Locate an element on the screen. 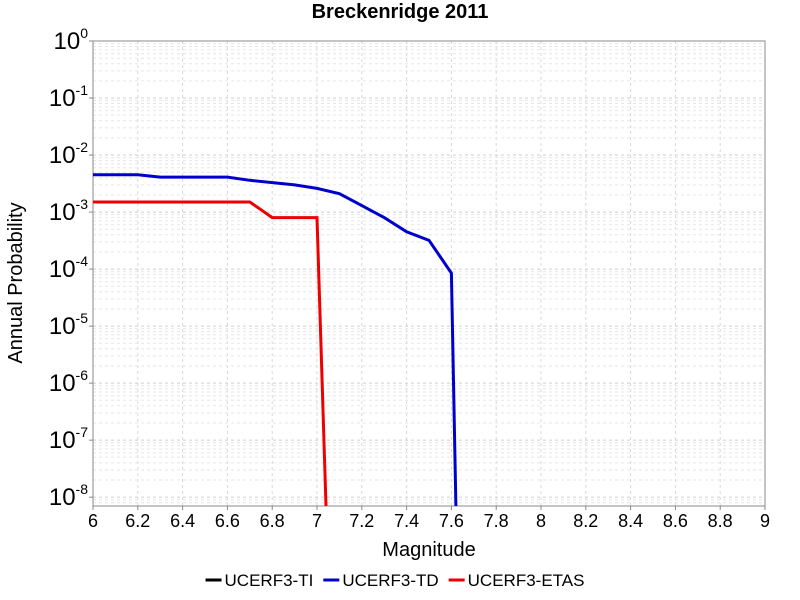  x-tick-label: 6 is located at coordinates (93, 521).